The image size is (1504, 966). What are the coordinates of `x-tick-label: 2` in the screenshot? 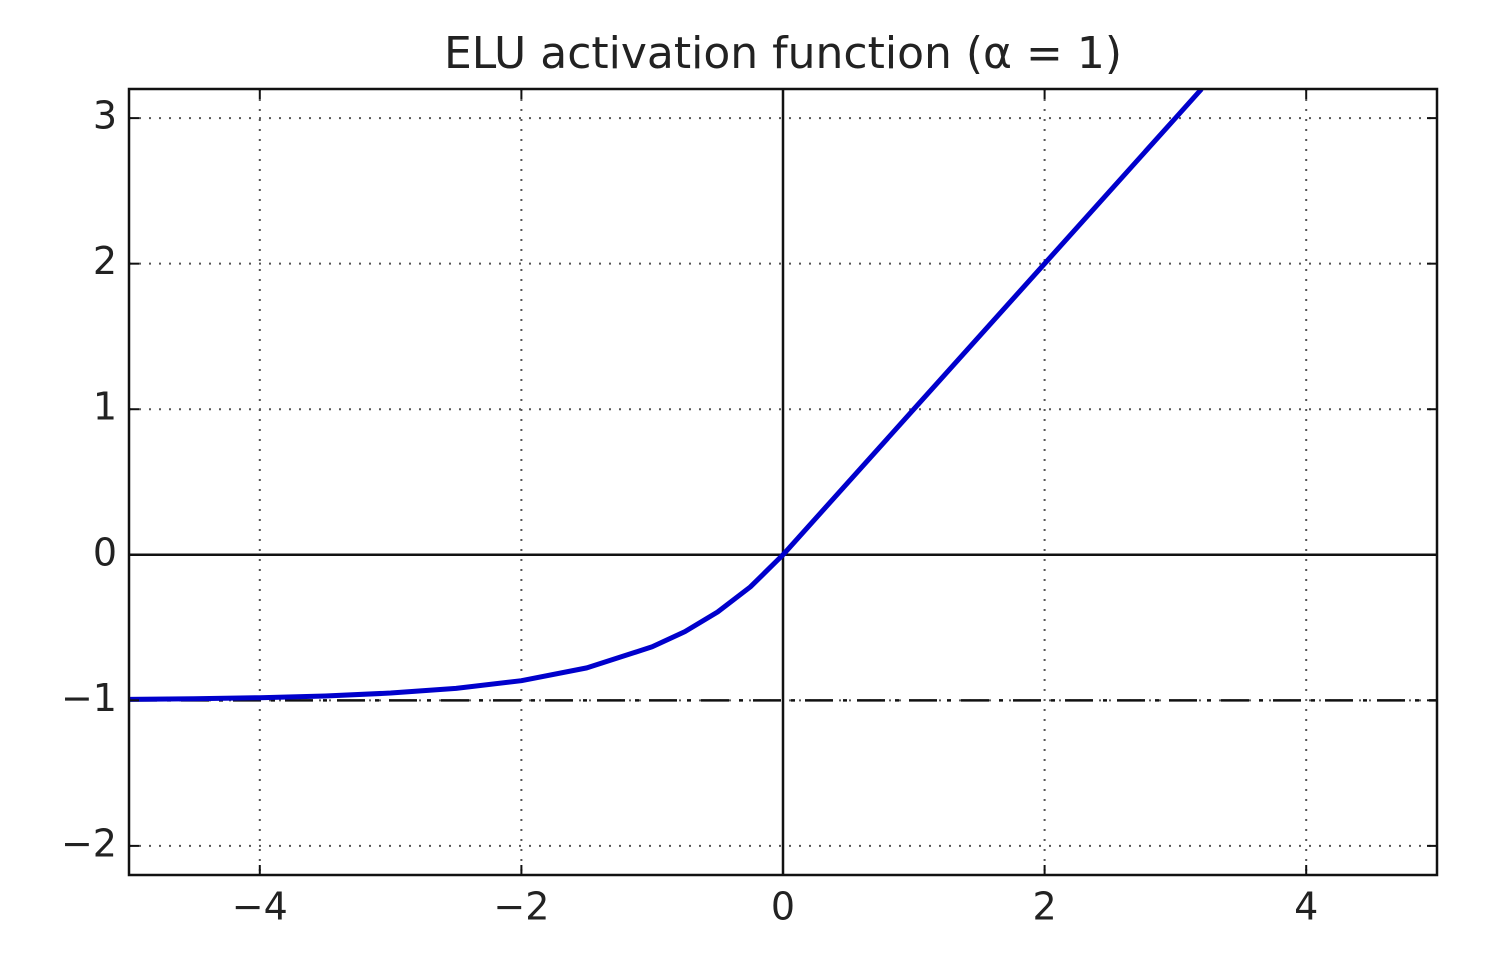 It's located at (1045, 907).